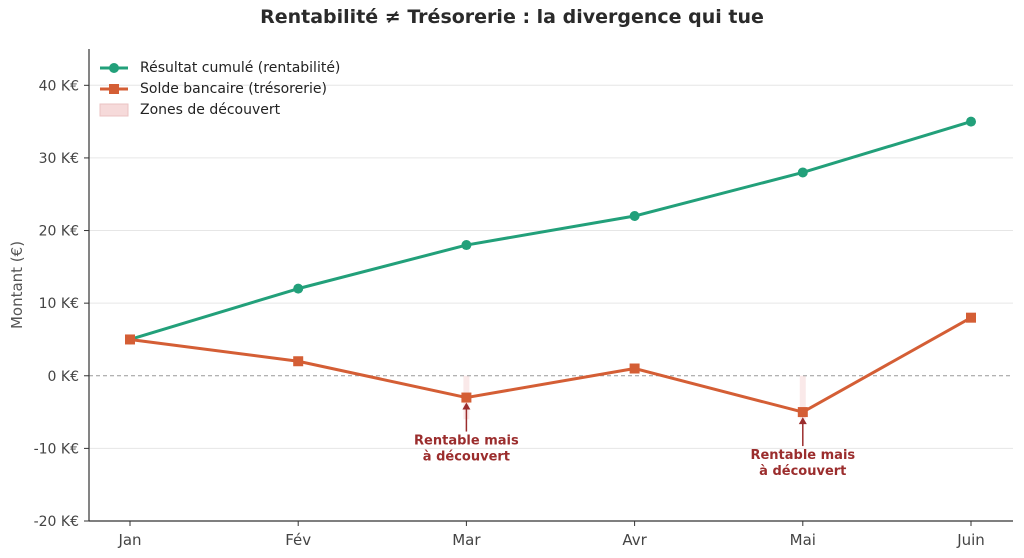 Image resolution: width=1024 pixels, height=558 pixels. Describe the element at coordinates (56, 449) in the screenshot. I see `y-tick-label: -10 K€` at that location.